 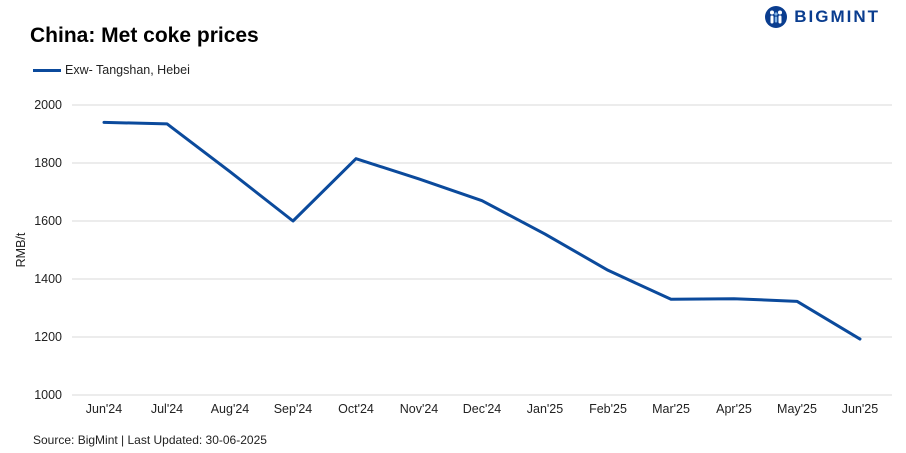 What do you see at coordinates (48, 250) in the screenshot?
I see `y-axis-ticks: 1000 1200 1400 1600 1800 2000` at bounding box center [48, 250].